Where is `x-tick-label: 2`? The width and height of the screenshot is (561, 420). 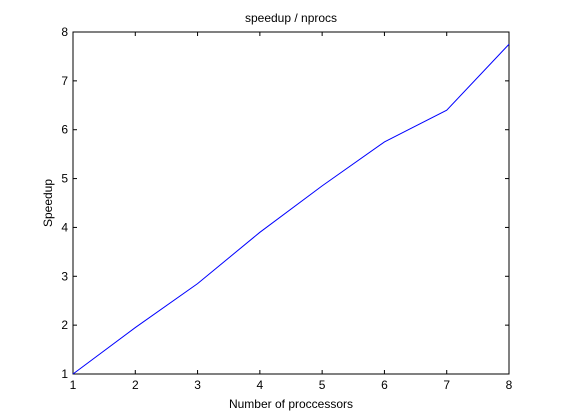
x-tick-label: 2 is located at coordinates (135, 385).